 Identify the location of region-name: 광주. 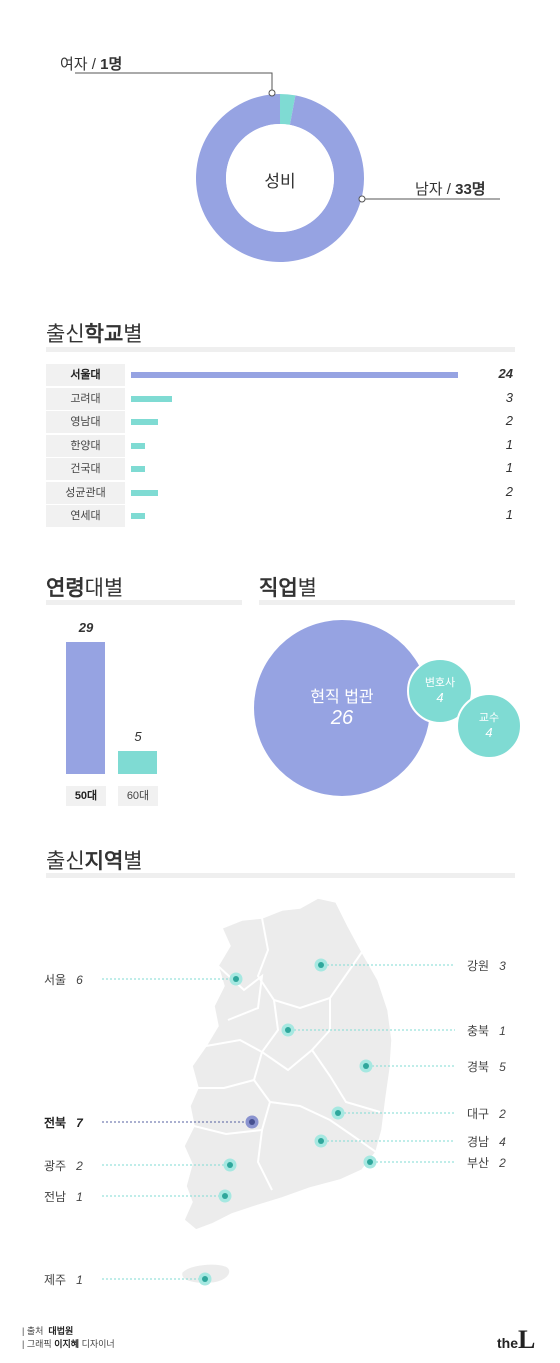
(55, 1166).